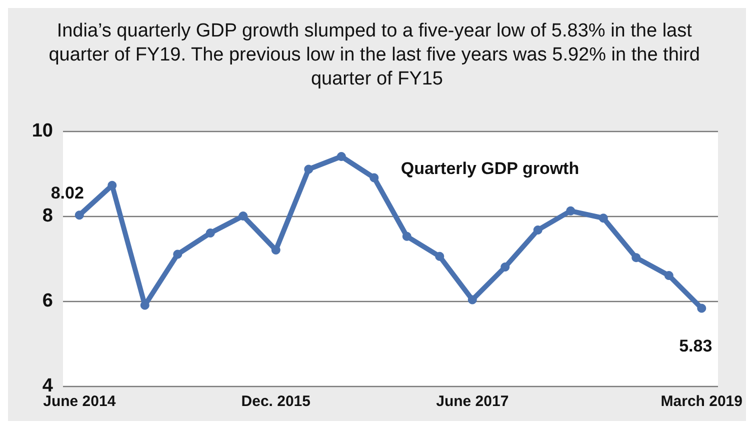 This screenshot has height=429, width=754. What do you see at coordinates (490, 168) in the screenshot?
I see `series-label: Quarterly GDP growth` at bounding box center [490, 168].